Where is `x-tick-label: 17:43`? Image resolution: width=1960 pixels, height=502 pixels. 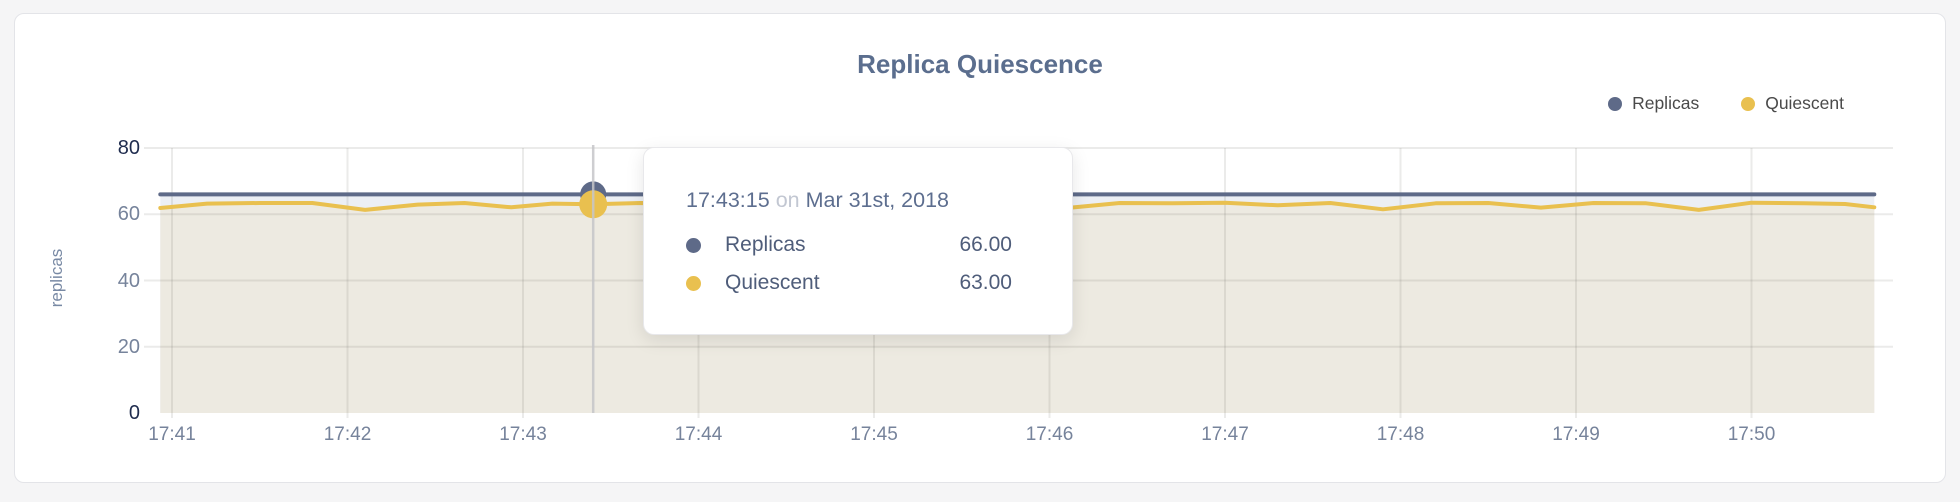
x-tick-label: 17:43 is located at coordinates (523, 434).